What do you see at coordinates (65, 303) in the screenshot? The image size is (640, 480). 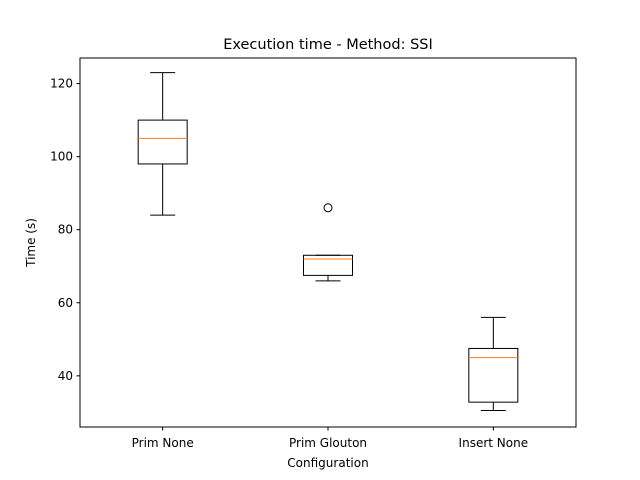 I see `y-tick-label: 60` at bounding box center [65, 303].